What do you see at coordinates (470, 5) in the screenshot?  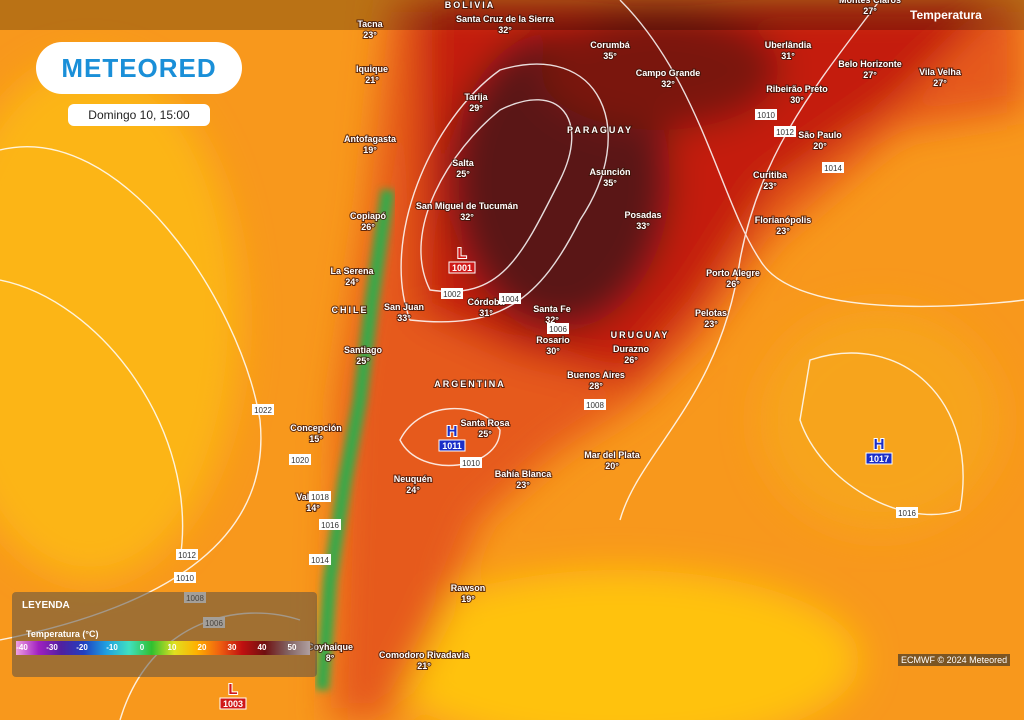 I see `country-label: BOLIVIA` at bounding box center [470, 5].